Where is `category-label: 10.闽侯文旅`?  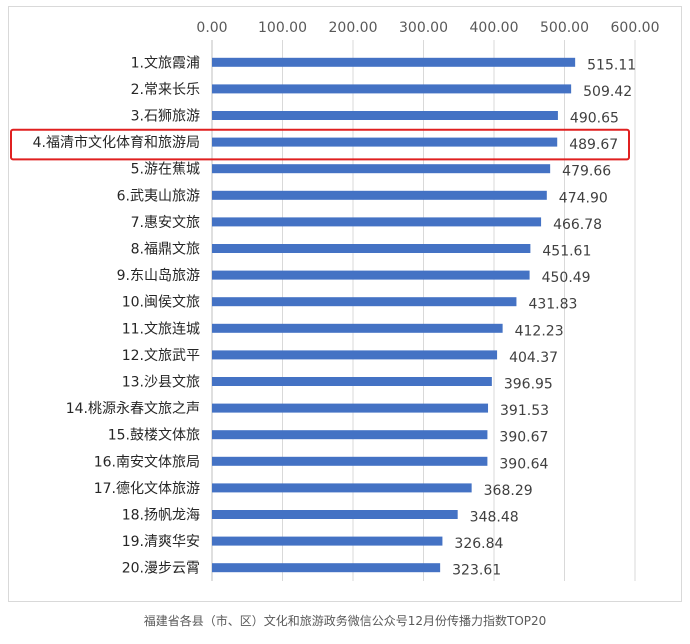
category-label: 10.闽侯文旅 is located at coordinates (161, 303).